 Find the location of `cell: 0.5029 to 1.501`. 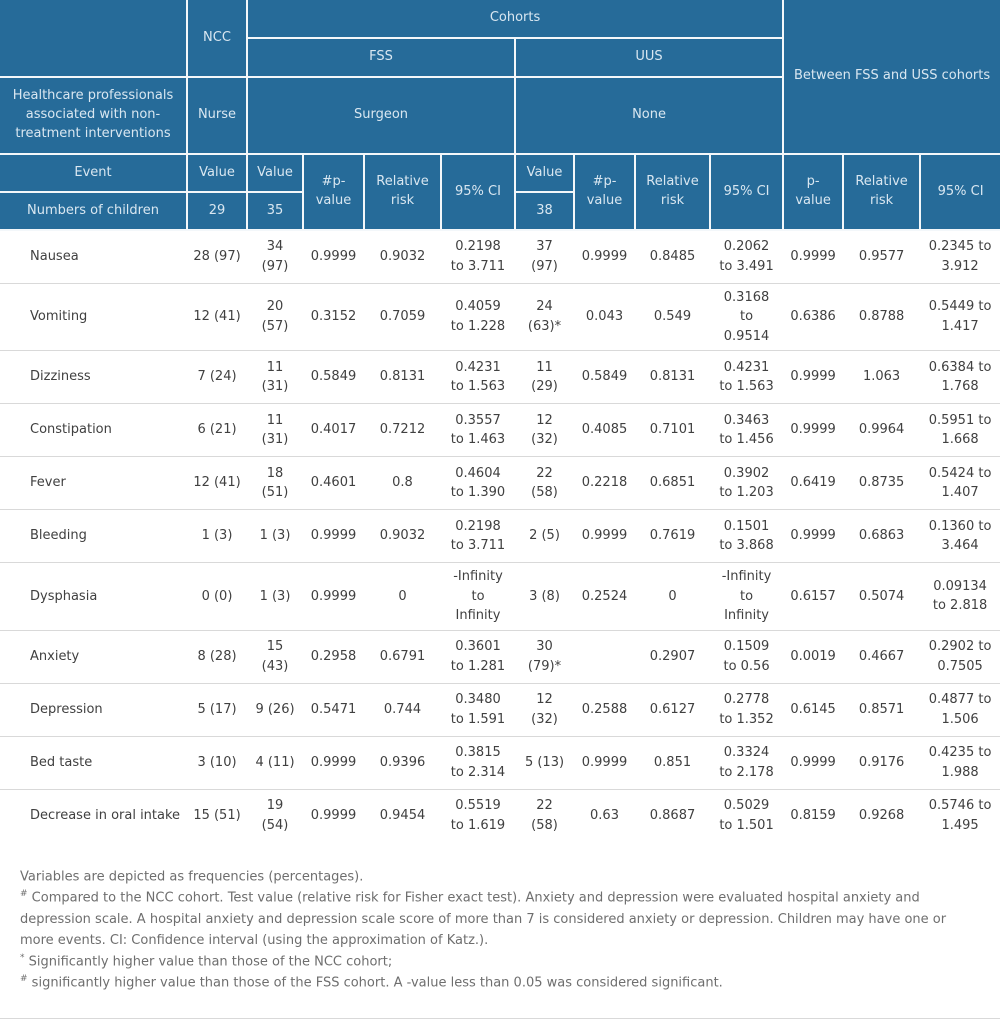

cell: 0.5029 to 1.501 is located at coordinates (747, 815).